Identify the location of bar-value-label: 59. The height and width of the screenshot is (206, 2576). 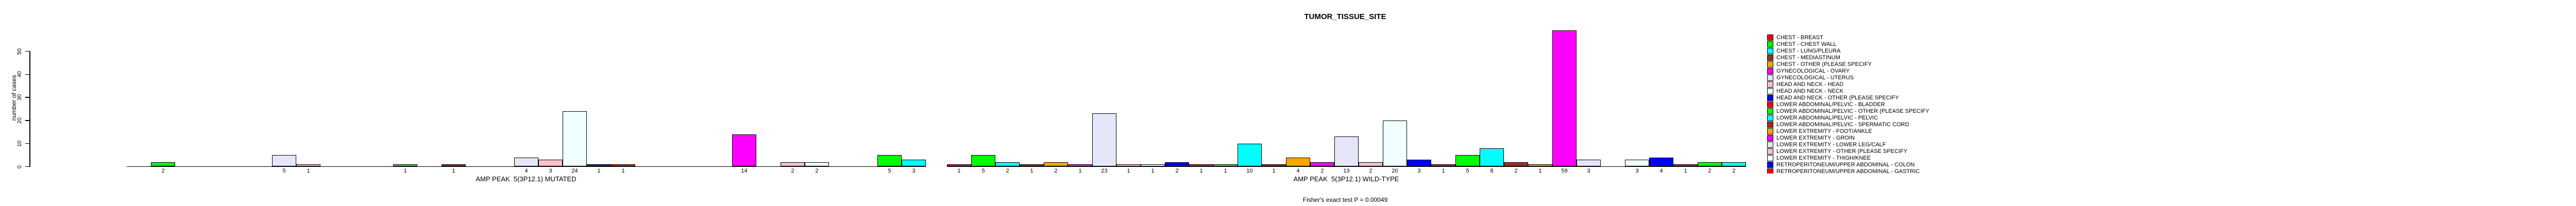
(1564, 171).